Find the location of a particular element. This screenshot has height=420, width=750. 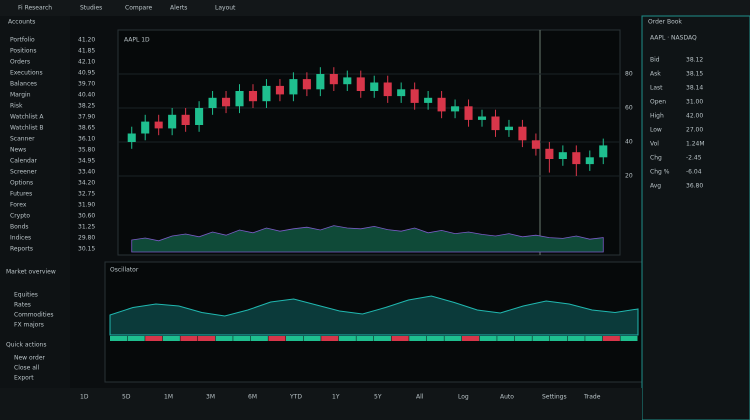

panel-value: 38.12 is located at coordinates (694, 60).